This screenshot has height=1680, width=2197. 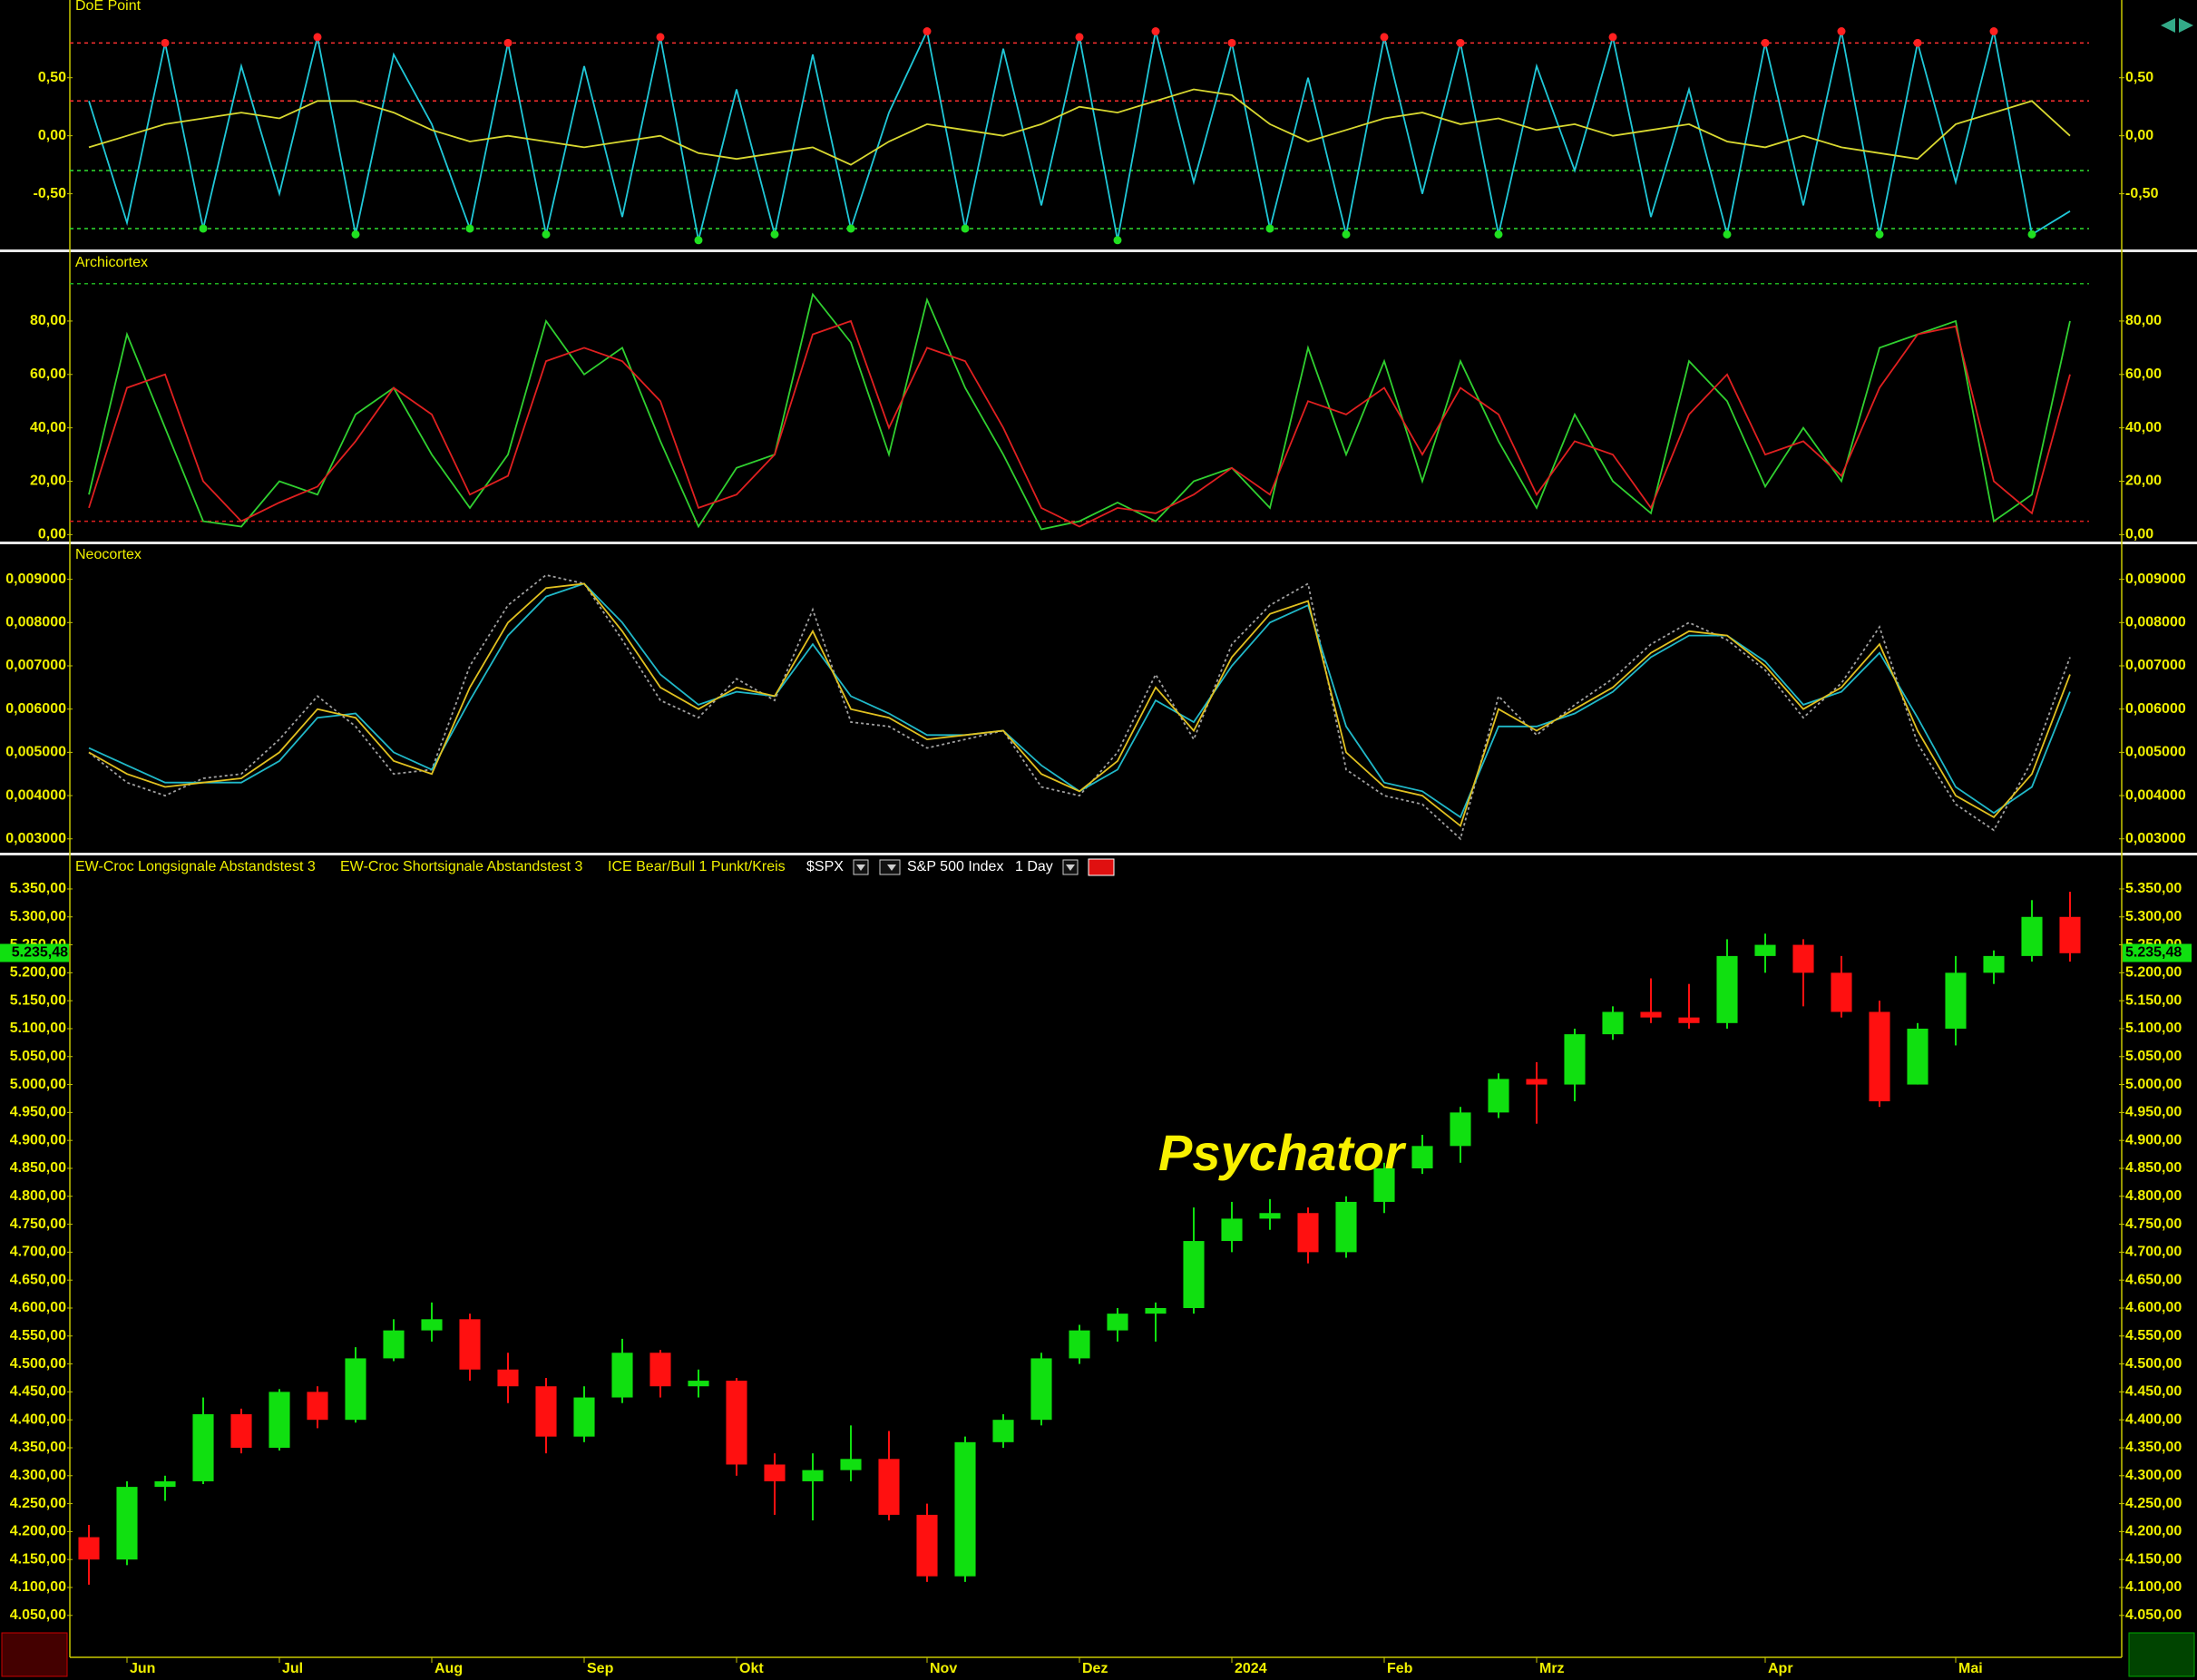 I want to click on y-tick-label: 4.950,00, so click(x=2153, y=1112).